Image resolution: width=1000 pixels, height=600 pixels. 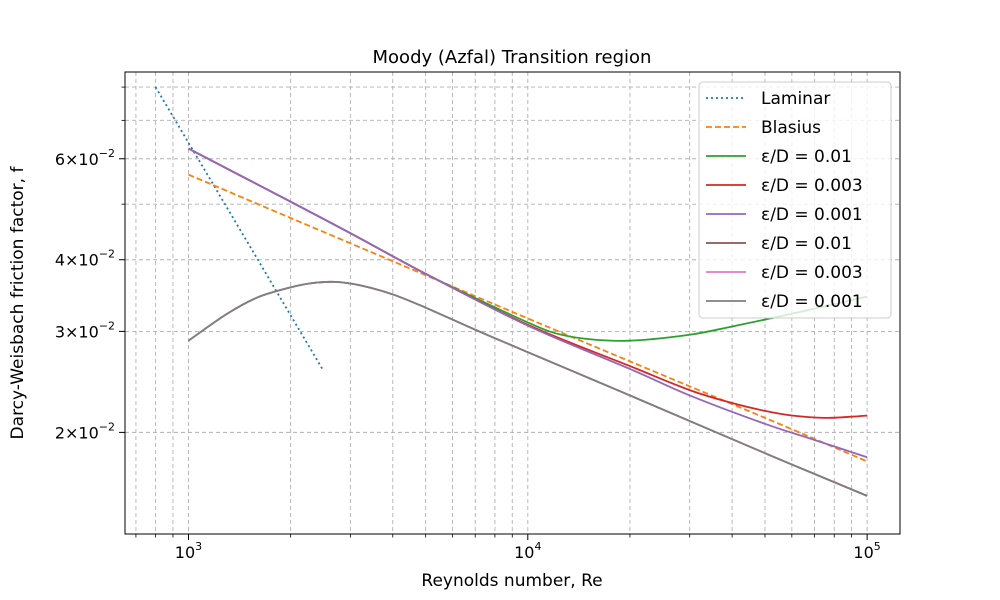 What do you see at coordinates (812, 186) in the screenshot?
I see `legend-label-3: ε/D = 0.003` at bounding box center [812, 186].